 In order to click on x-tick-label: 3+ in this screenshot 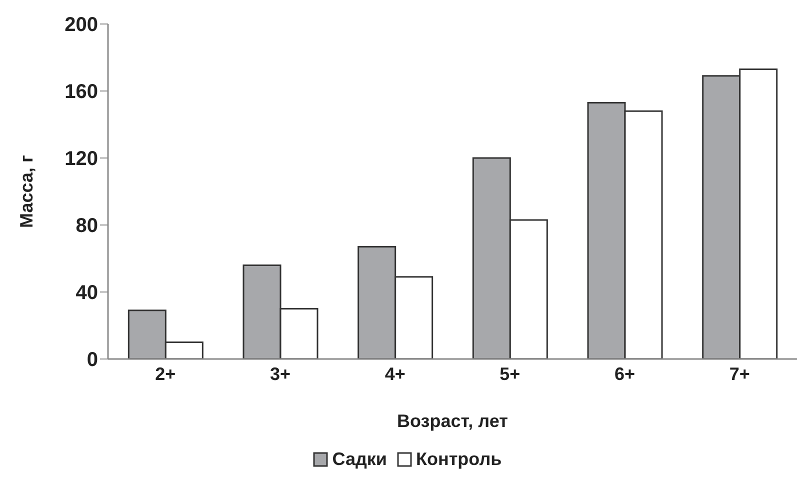, I will do `click(280, 374)`.